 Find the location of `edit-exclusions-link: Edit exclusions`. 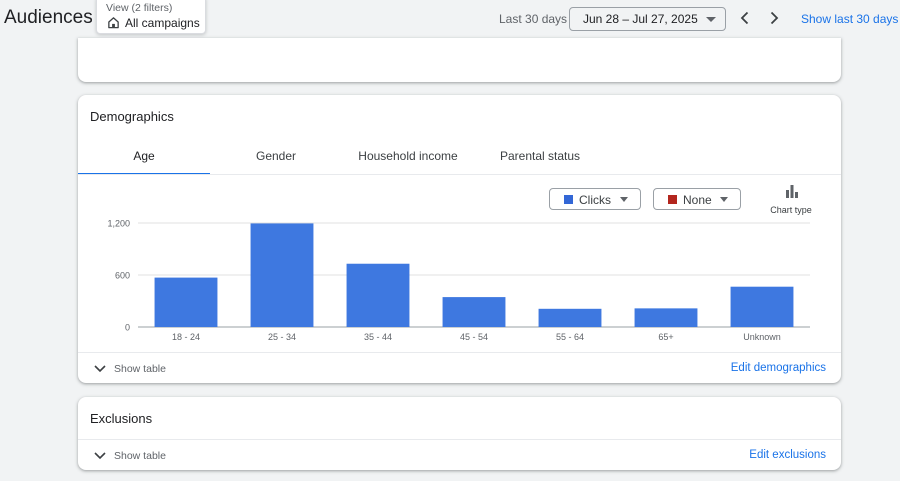

edit-exclusions-link: Edit exclusions is located at coordinates (787, 455).